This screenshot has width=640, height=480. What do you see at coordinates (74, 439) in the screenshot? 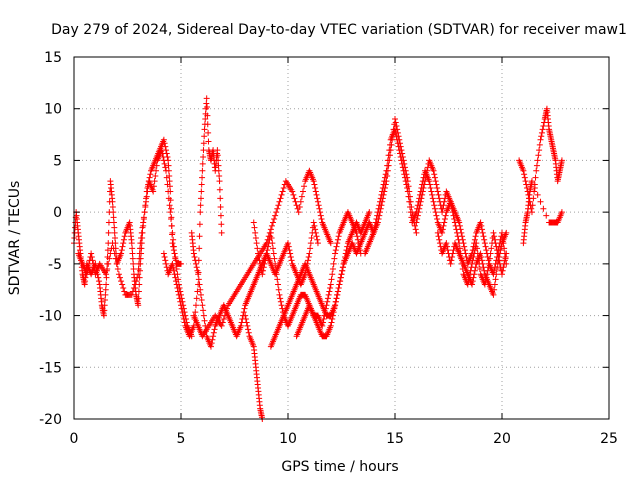
I see `x-tick-label: 0` at bounding box center [74, 439].